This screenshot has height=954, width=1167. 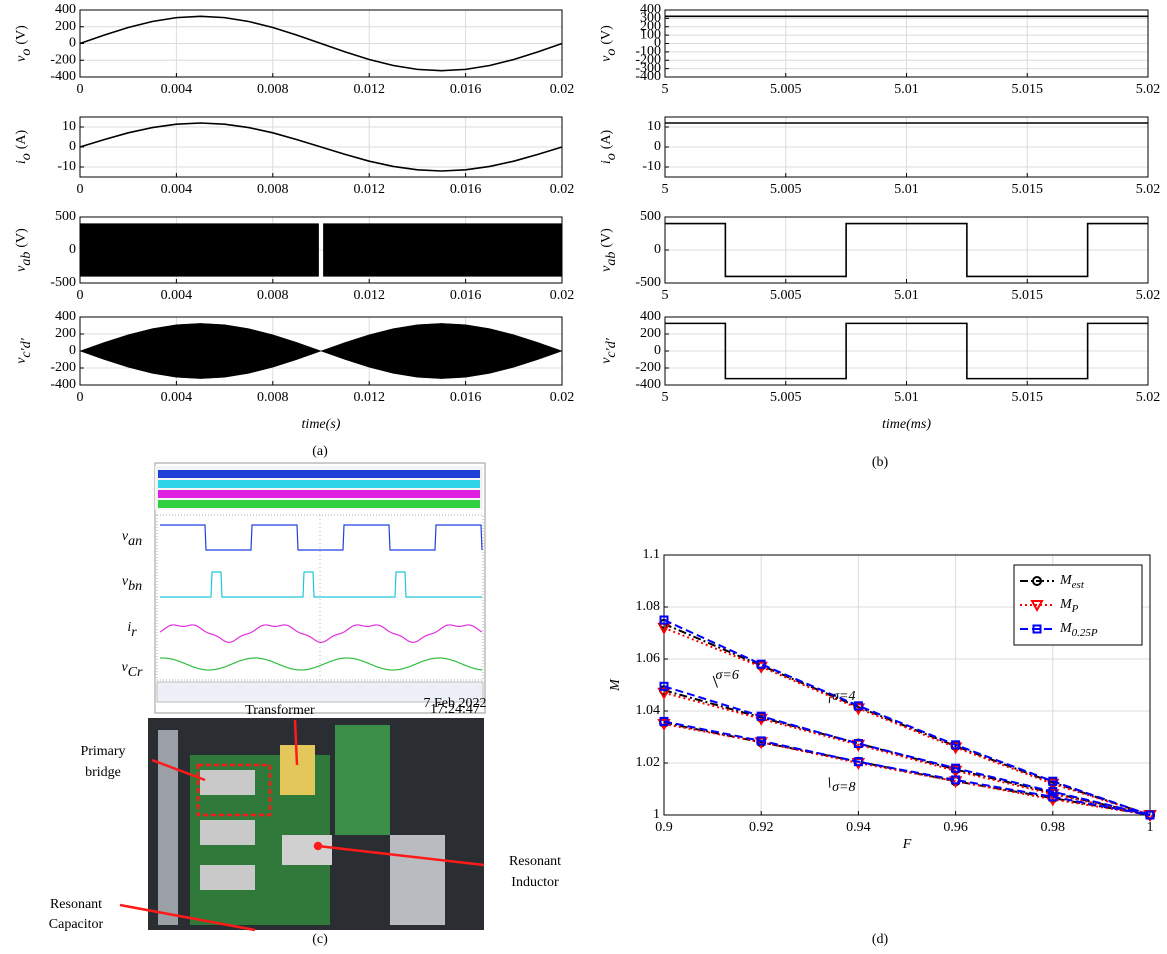 What do you see at coordinates (280, 710) in the screenshot?
I see `photo-label: Transformer` at bounding box center [280, 710].